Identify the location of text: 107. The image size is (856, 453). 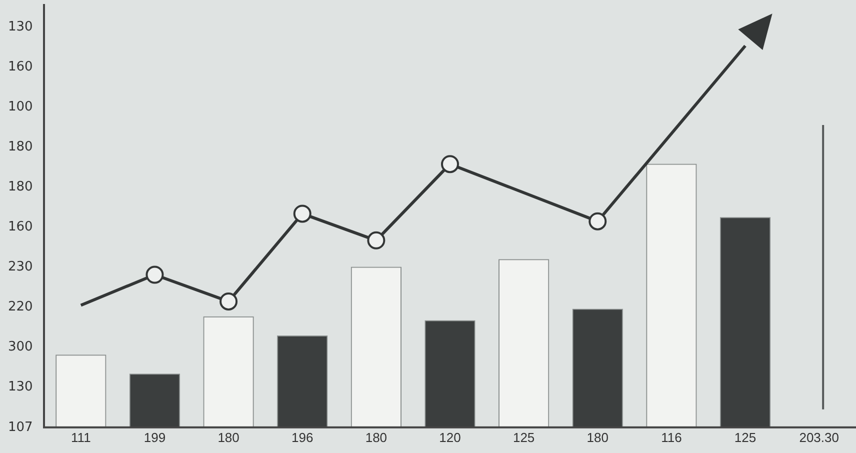
(20, 427).